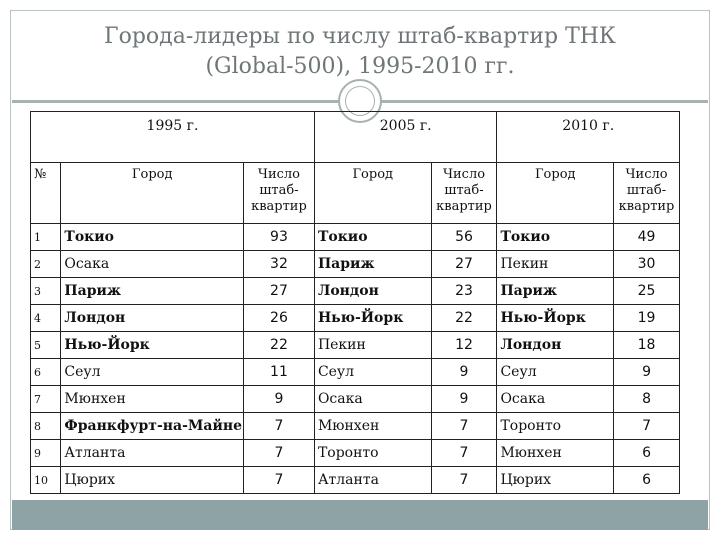  I want to click on rank-cell: 7, so click(45, 399).